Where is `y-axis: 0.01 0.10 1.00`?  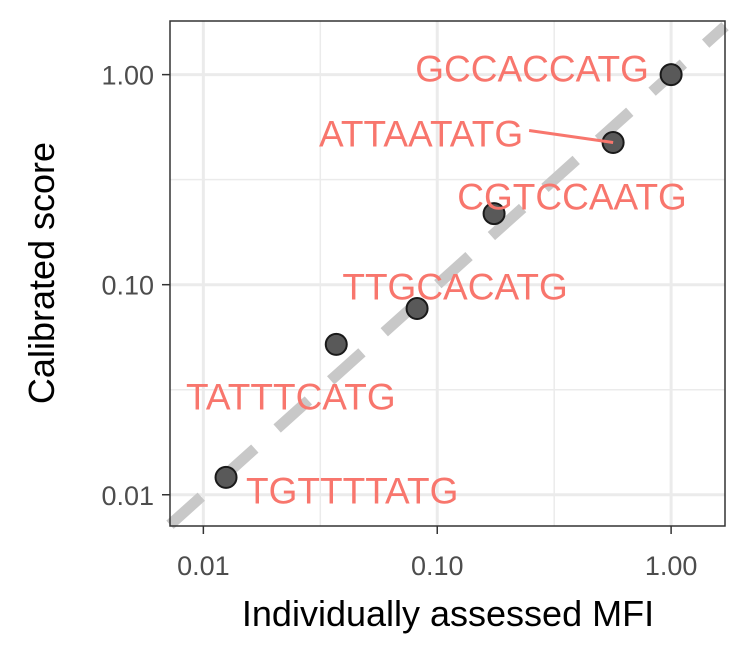
y-axis: 0.01 0.10 1.00 is located at coordinates (135, 286).